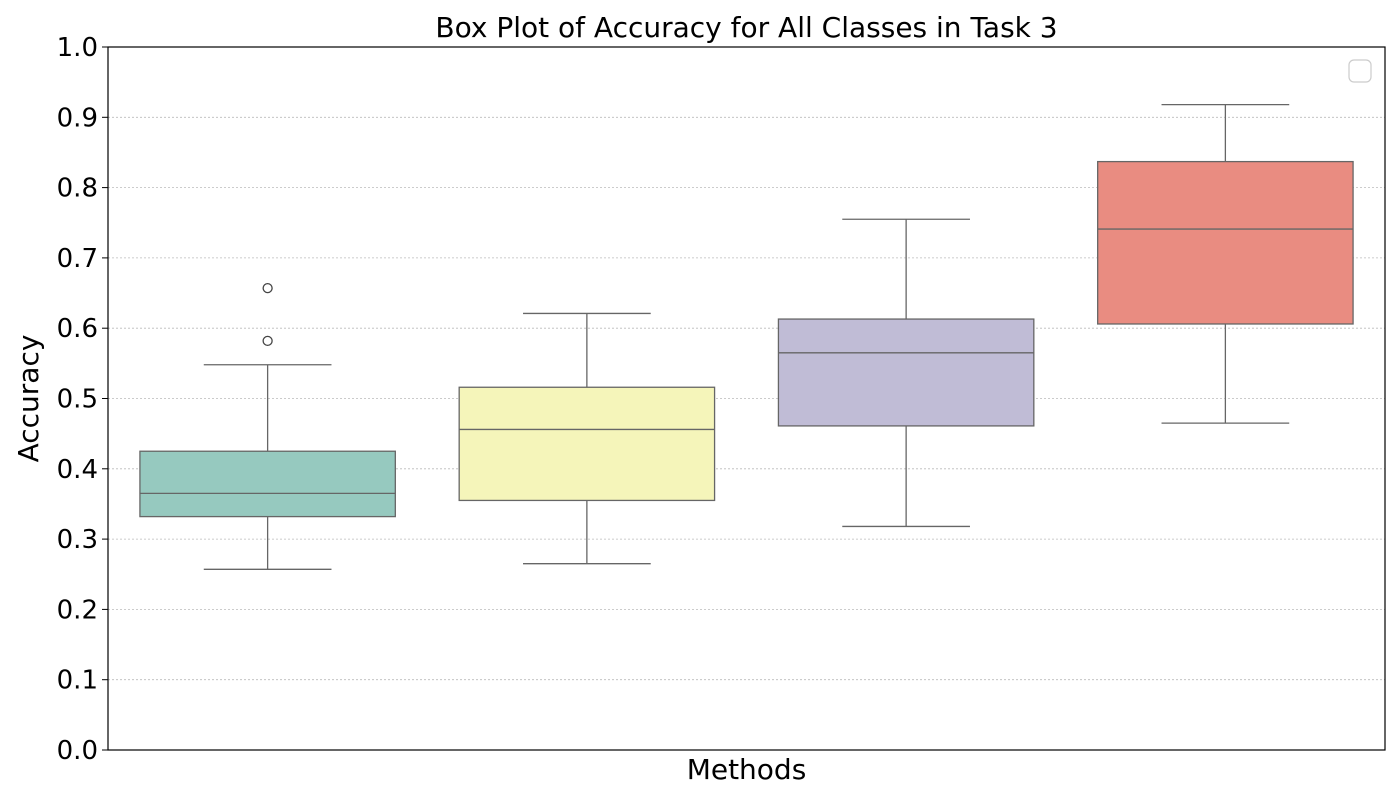 The image size is (1400, 800). What do you see at coordinates (77, 540) in the screenshot?
I see `y-tick-label: 0.3` at bounding box center [77, 540].